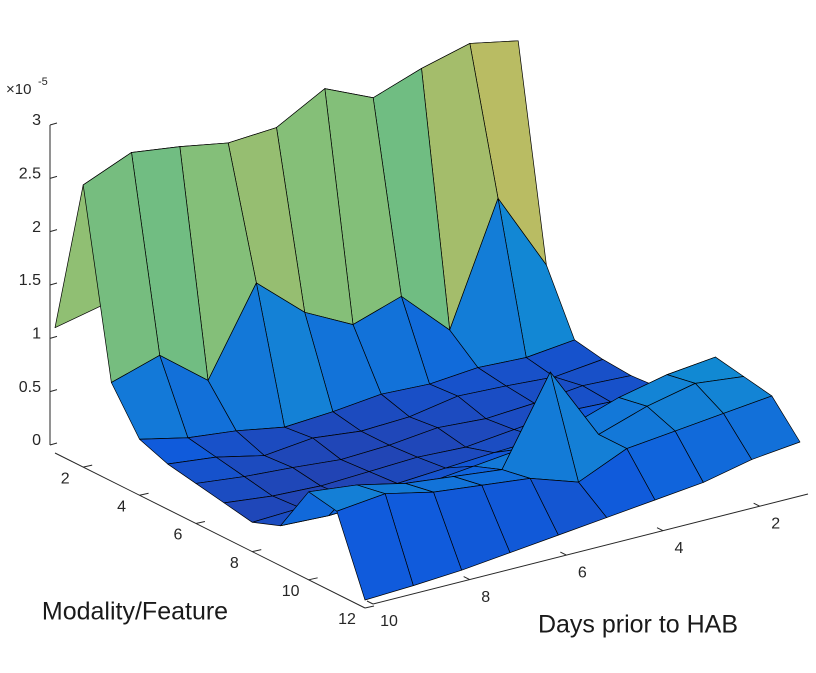  Describe the element at coordinates (389, 621) in the screenshot. I see `x-tick-label: 10` at that location.